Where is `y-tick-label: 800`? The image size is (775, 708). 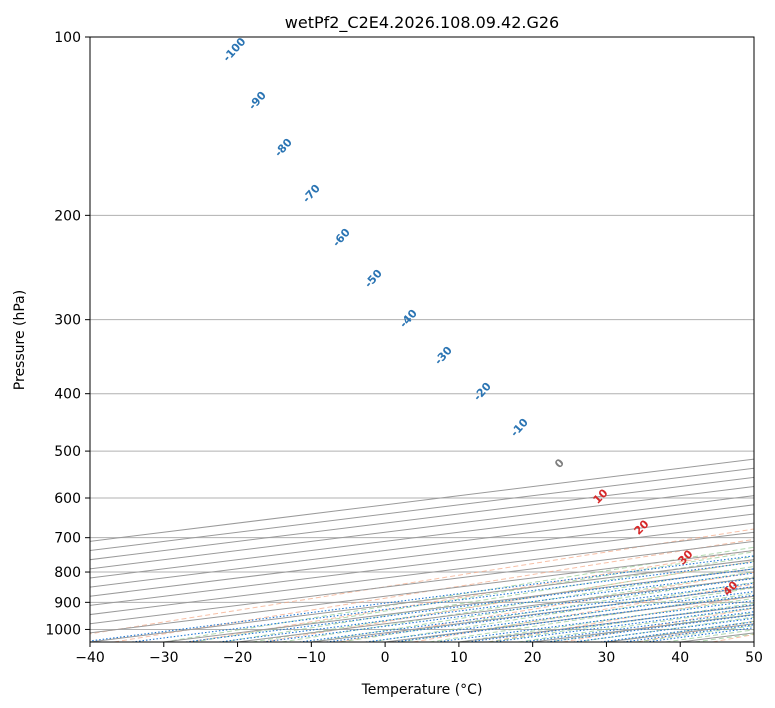
y-tick-label: 800 is located at coordinates (67, 573).